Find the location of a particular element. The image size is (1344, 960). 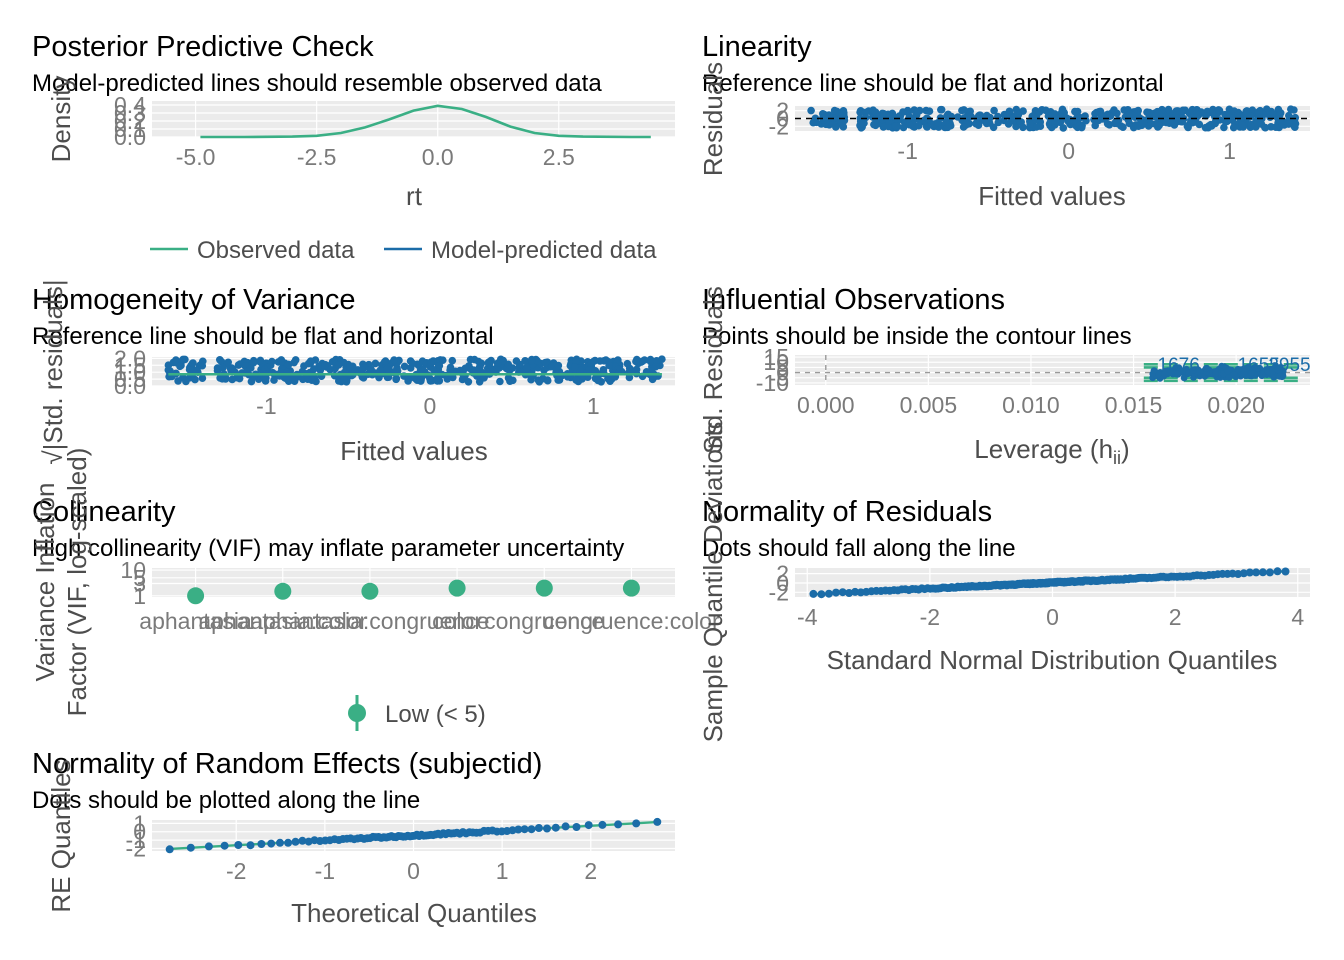

y-tick-label: -5 is located at coordinates (779, 378).